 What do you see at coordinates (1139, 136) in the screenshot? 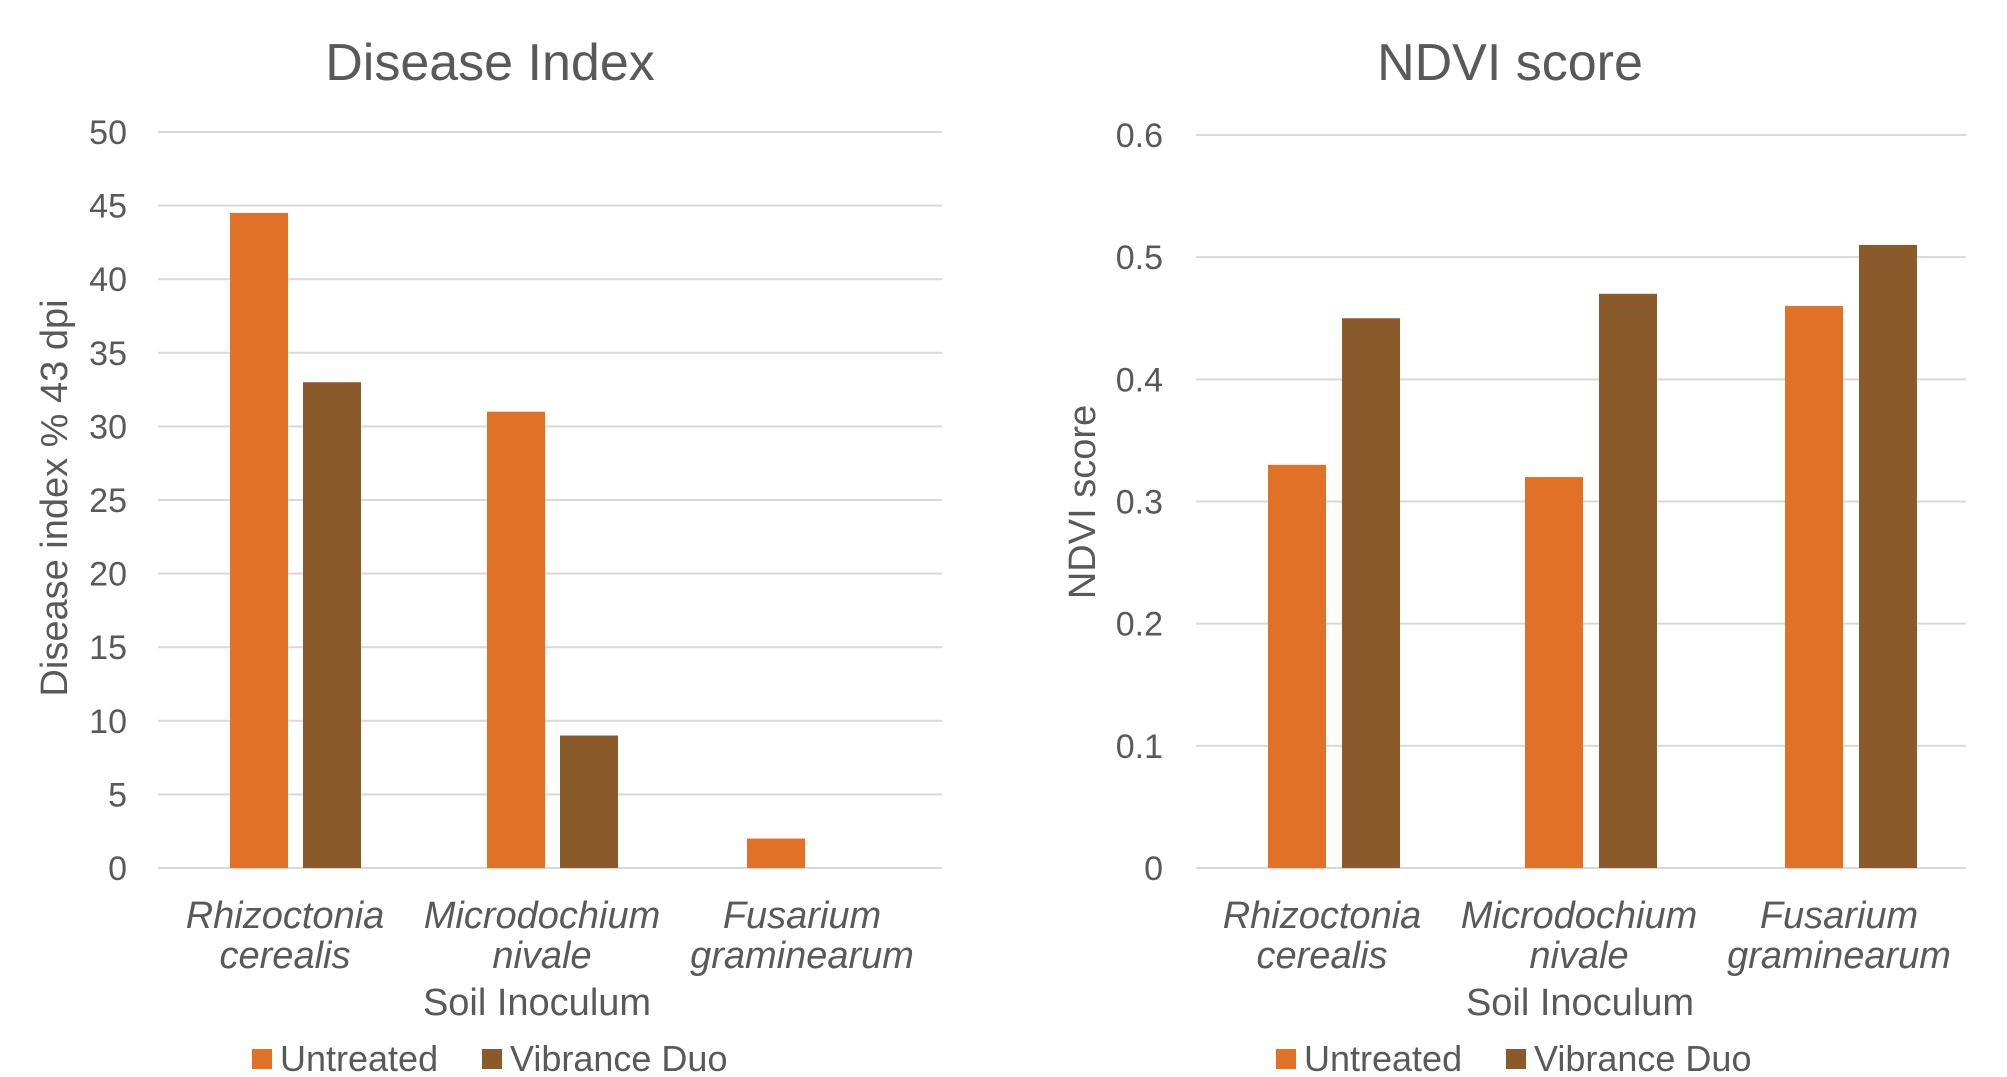
I see `y-tick-label: 0.6` at bounding box center [1139, 136].